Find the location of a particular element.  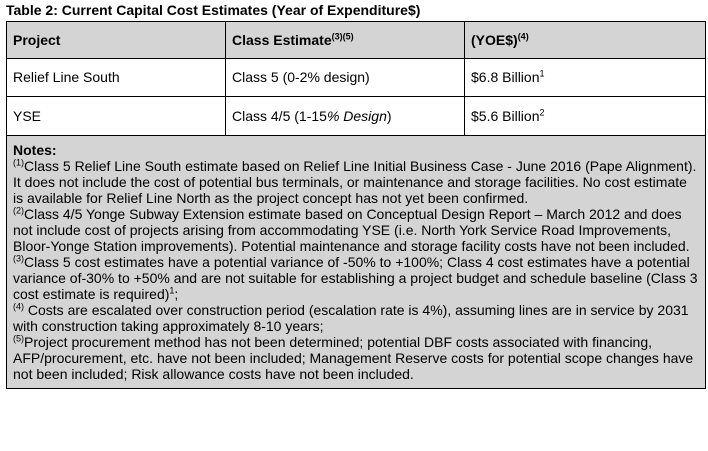

note-tail-footnote: 1 is located at coordinates (172, 290).